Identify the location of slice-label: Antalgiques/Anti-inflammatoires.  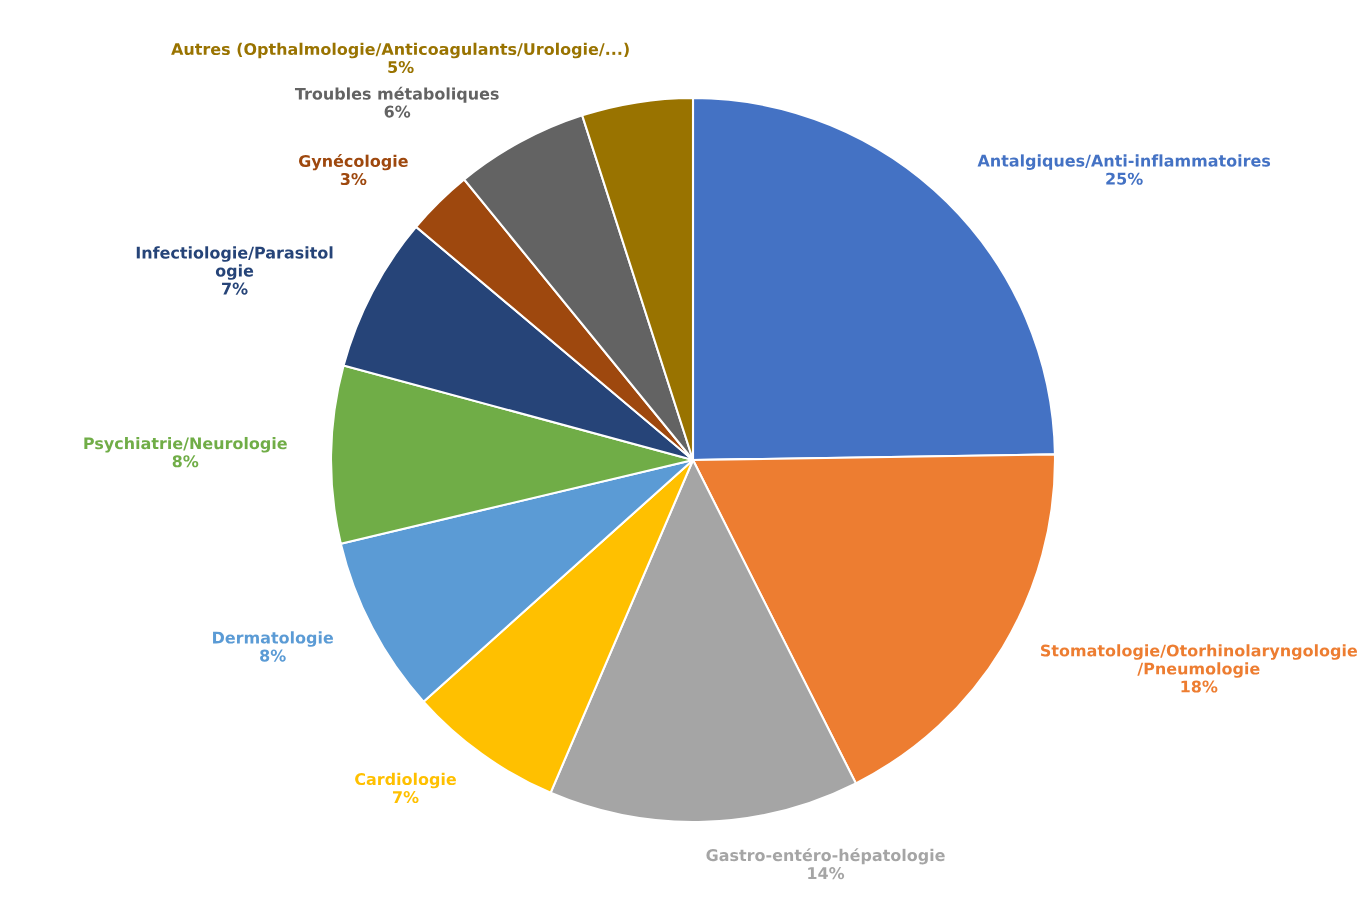
(1124, 162).